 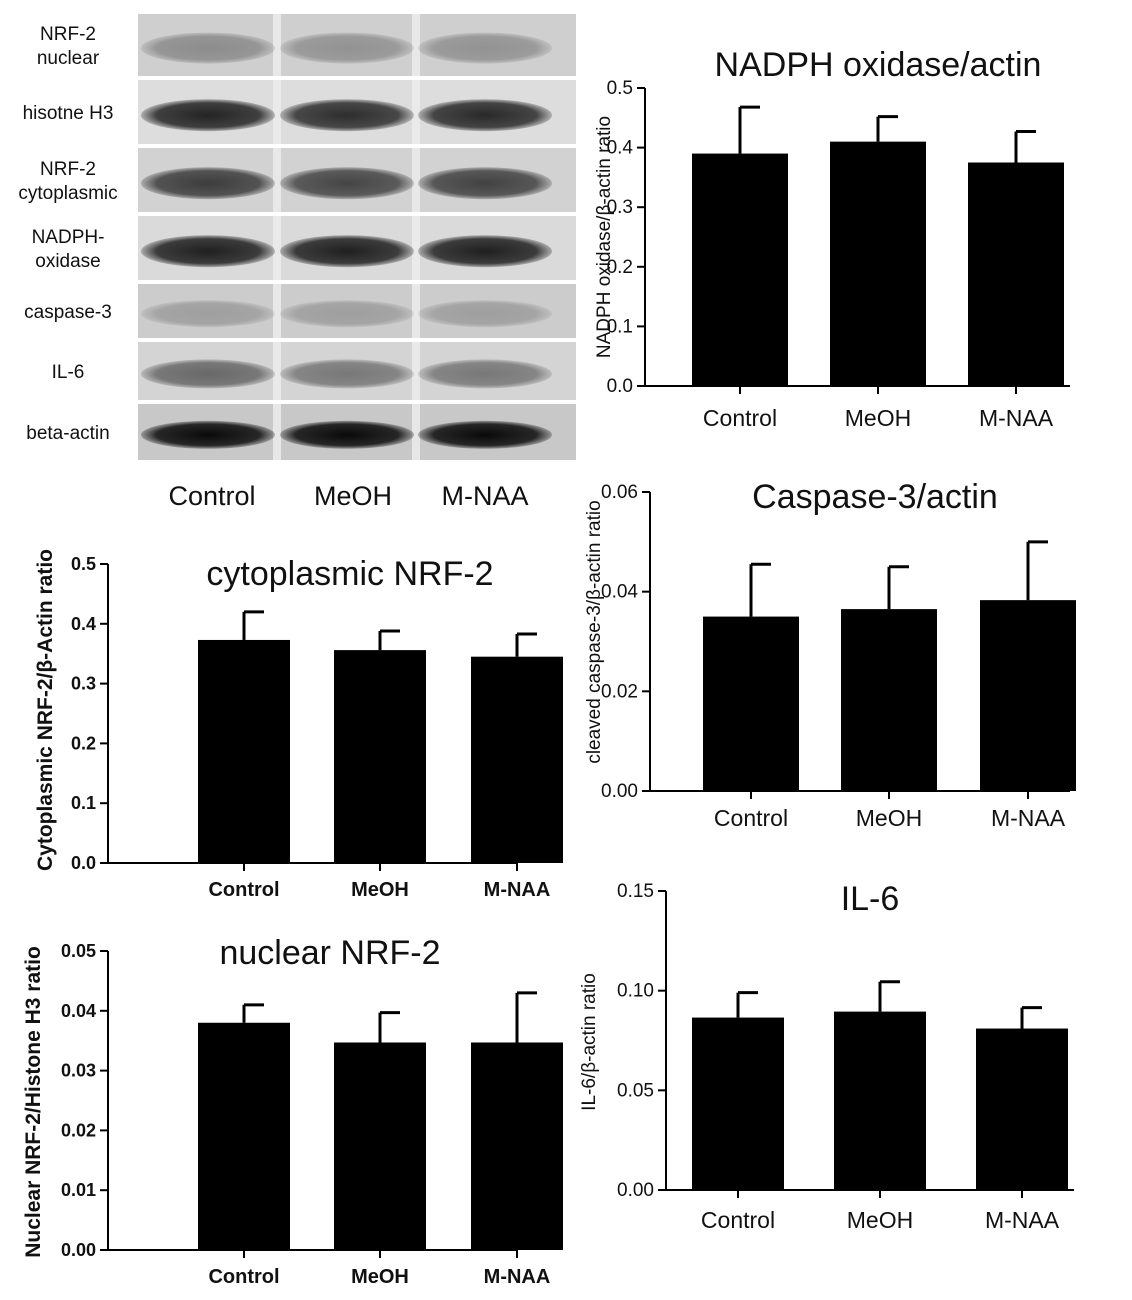 What do you see at coordinates (635, 891) in the screenshot?
I see `chart-il6-y-tick-label: 0.15` at bounding box center [635, 891].